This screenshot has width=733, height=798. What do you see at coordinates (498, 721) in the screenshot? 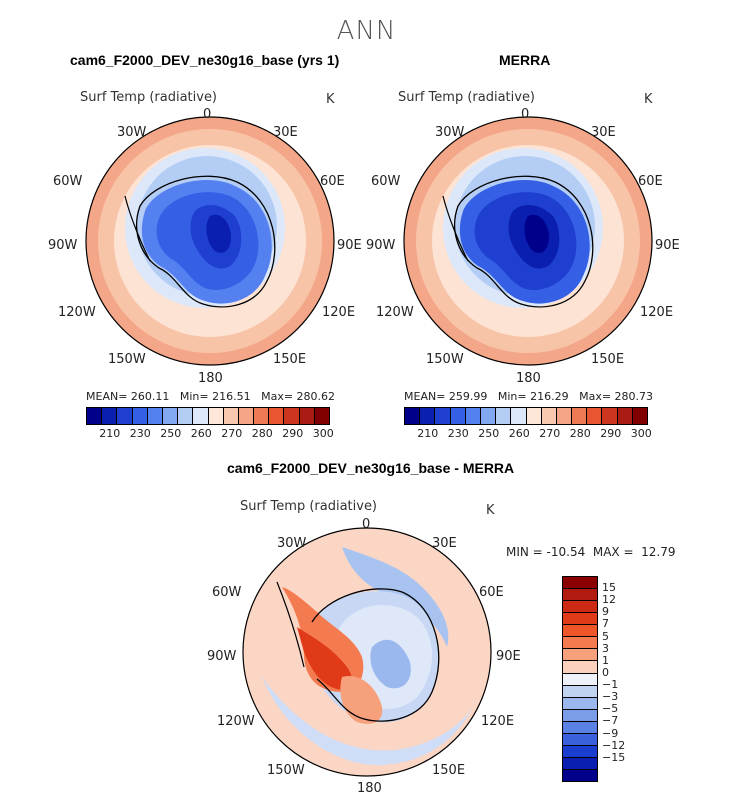
I see `diff-lon-120e: 120E` at bounding box center [498, 721].